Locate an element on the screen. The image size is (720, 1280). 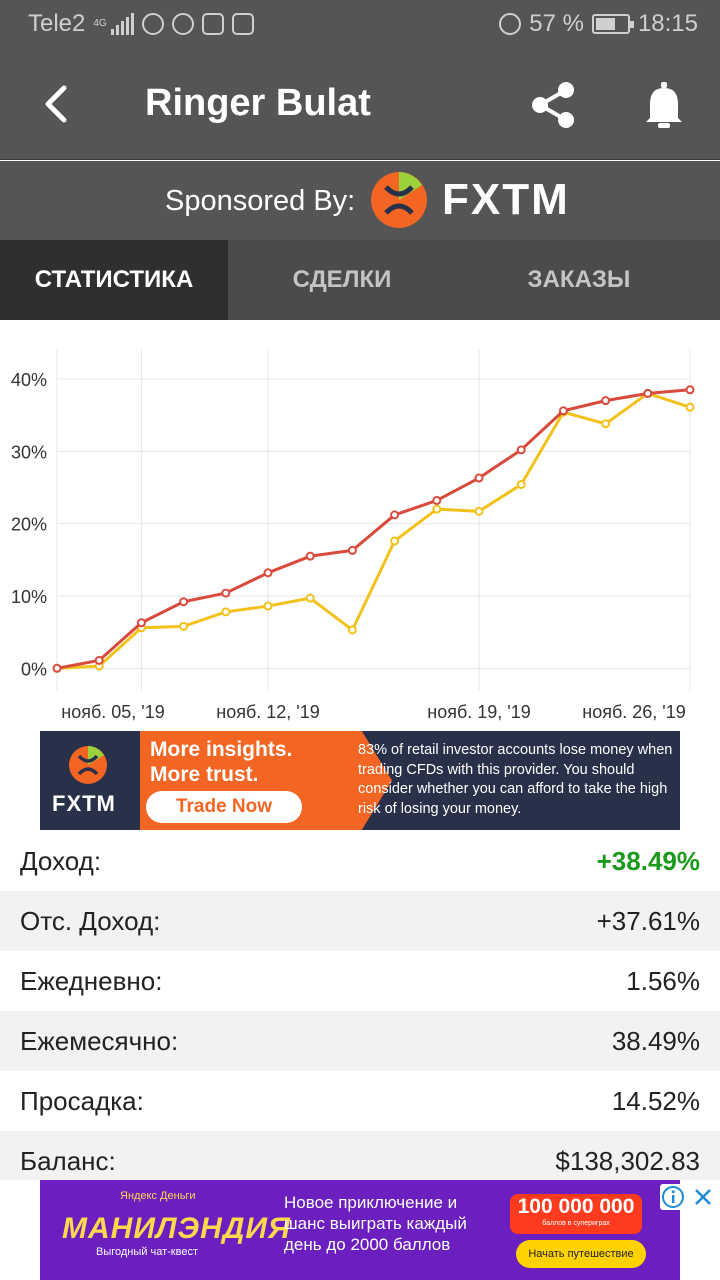
ad-fxtm-wordmark: FXTM is located at coordinates (84, 803).